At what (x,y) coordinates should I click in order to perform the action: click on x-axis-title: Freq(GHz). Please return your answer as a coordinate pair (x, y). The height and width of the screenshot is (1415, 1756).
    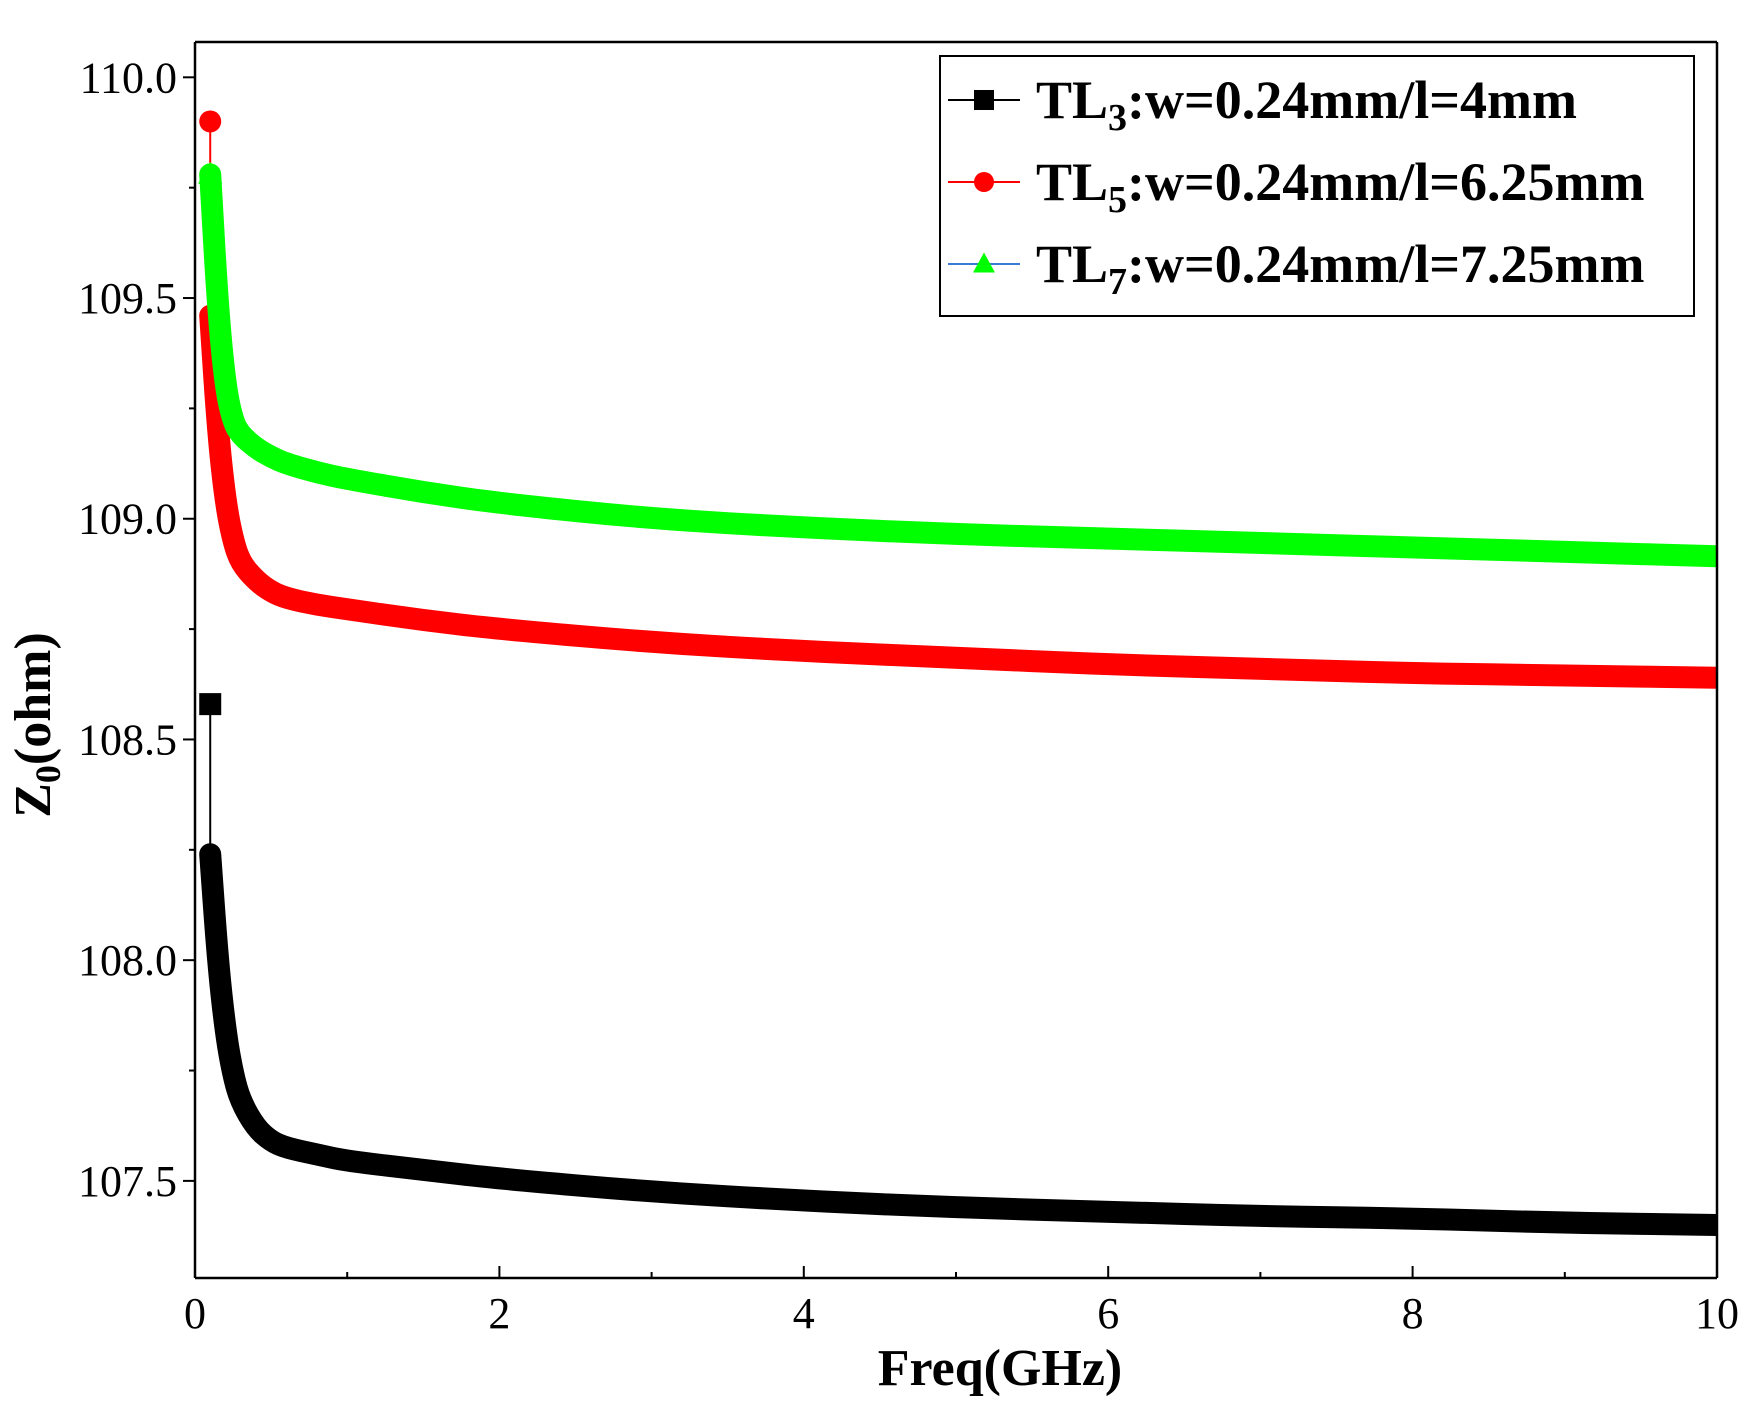
    Looking at the image, I should click on (1000, 1368).